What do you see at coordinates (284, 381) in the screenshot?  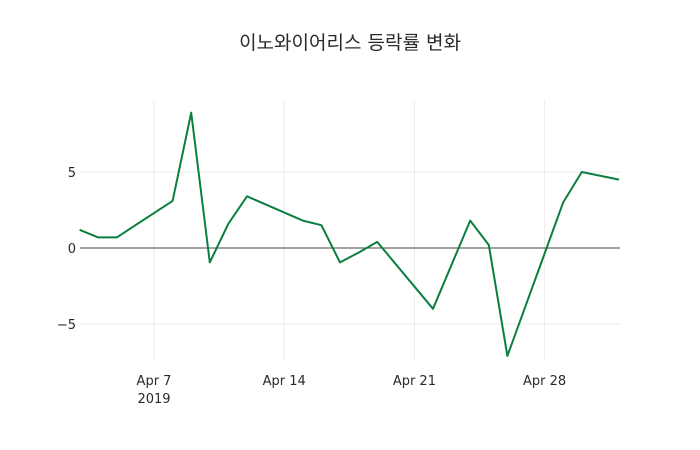 I see `x-tick-label: Apr 14` at bounding box center [284, 381].